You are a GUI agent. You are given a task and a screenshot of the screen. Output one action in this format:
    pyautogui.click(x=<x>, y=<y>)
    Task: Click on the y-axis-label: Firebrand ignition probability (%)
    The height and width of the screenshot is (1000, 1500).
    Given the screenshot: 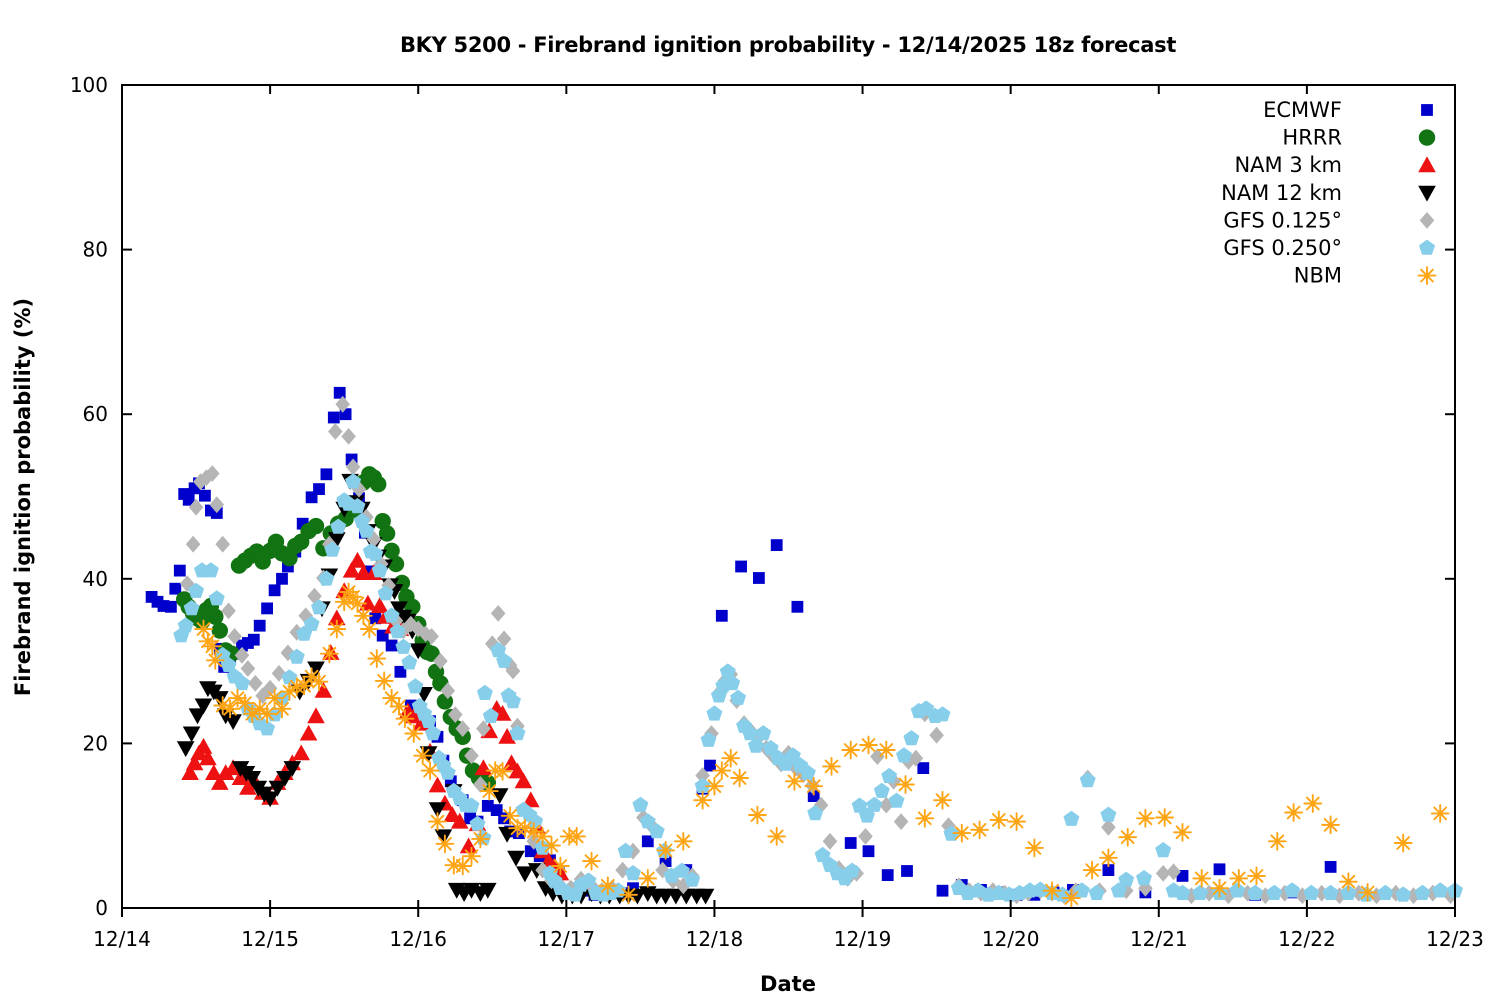 What is the action you would take?
    pyautogui.click(x=23, y=497)
    